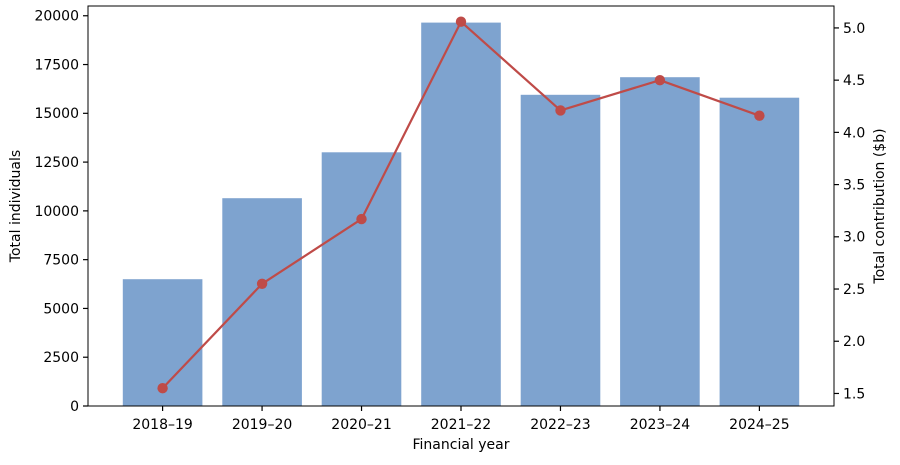 This screenshot has width=900, height=465. Describe the element at coordinates (854, 238) in the screenshot. I see `right-tick-label: 3.0` at that location.